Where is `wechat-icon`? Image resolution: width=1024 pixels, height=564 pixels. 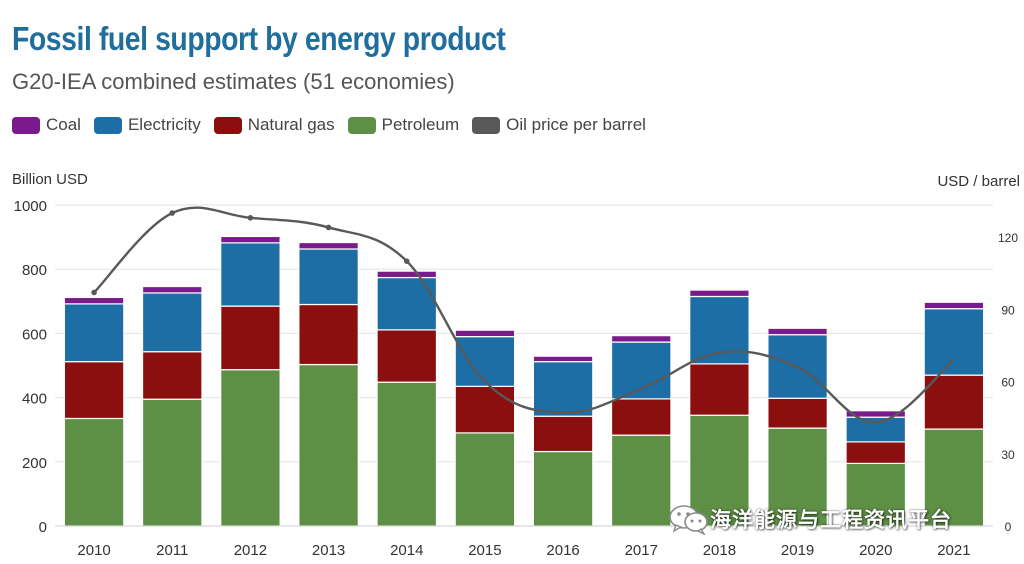
wechat-icon is located at coordinates (688, 520).